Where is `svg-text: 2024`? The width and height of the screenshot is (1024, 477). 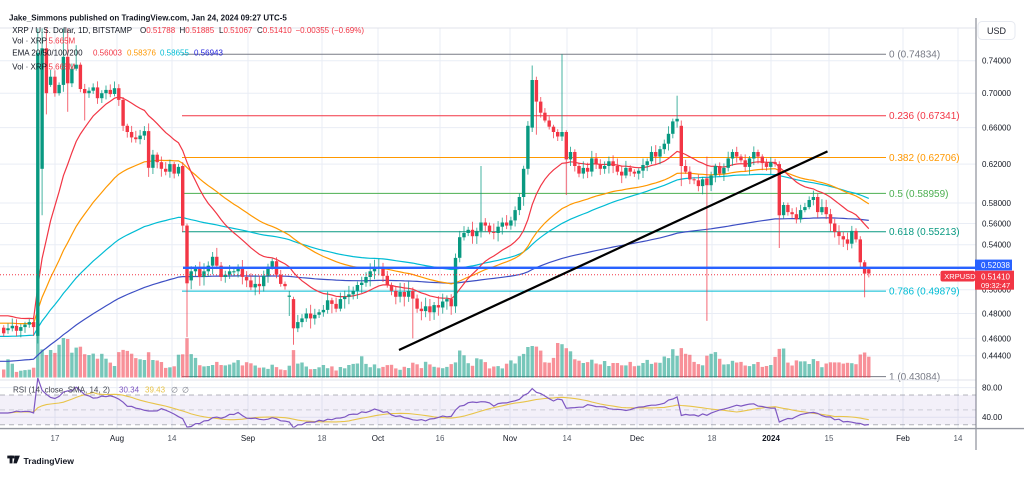
svg-text: 2024 is located at coordinates (771, 438).